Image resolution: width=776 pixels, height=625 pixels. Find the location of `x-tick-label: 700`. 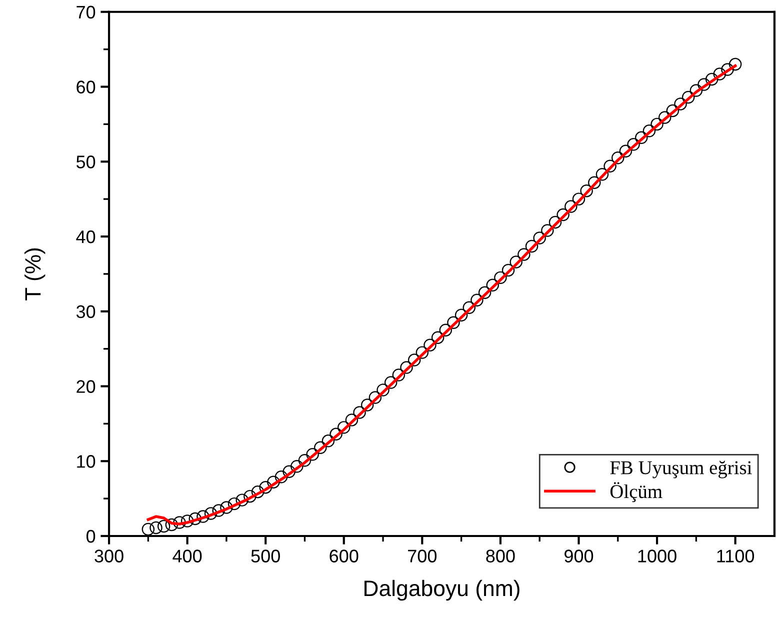

x-tick-label: 700 is located at coordinates (422, 556).